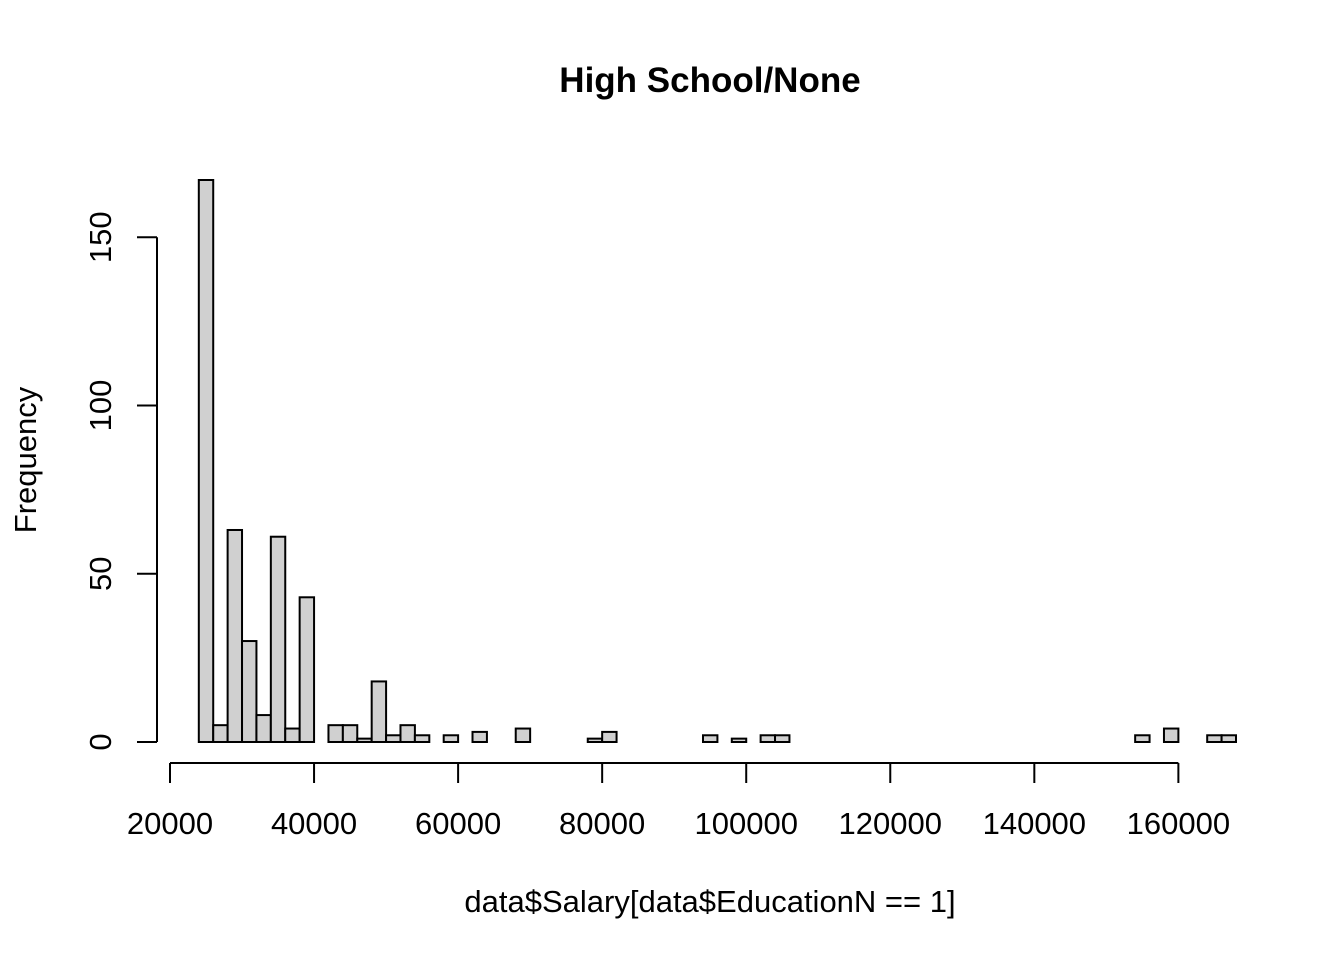 The height and width of the screenshot is (960, 1344). Describe the element at coordinates (602, 823) in the screenshot. I see `x-tick-label: 80000` at that location.